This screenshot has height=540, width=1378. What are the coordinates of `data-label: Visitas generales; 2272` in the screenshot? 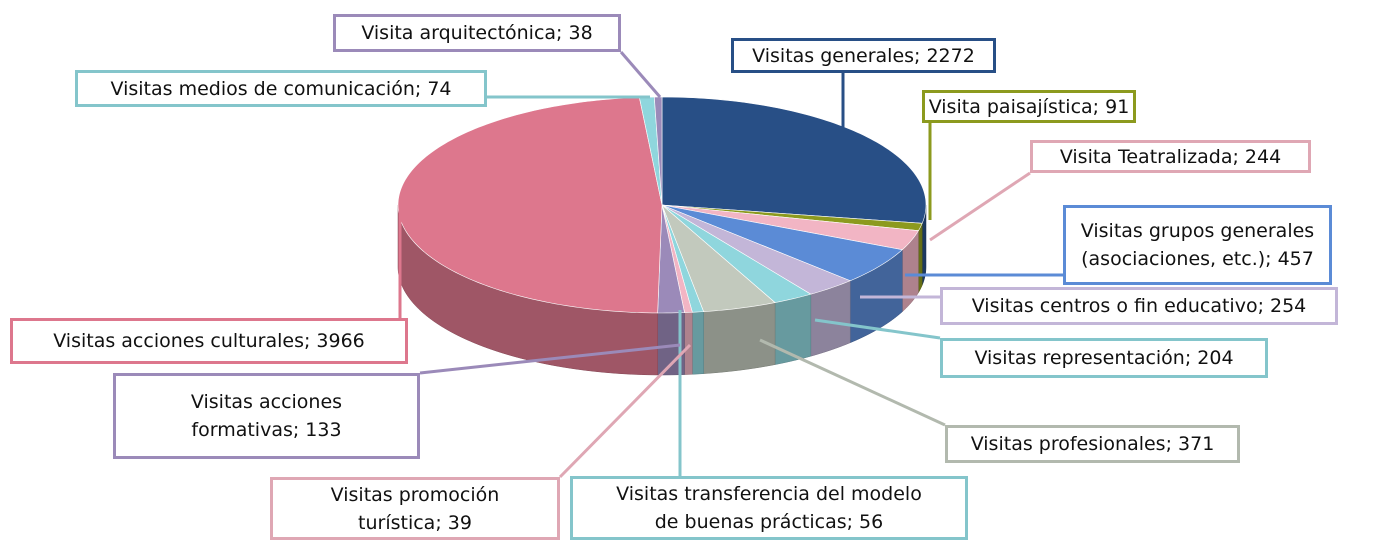 It's located at (863, 55).